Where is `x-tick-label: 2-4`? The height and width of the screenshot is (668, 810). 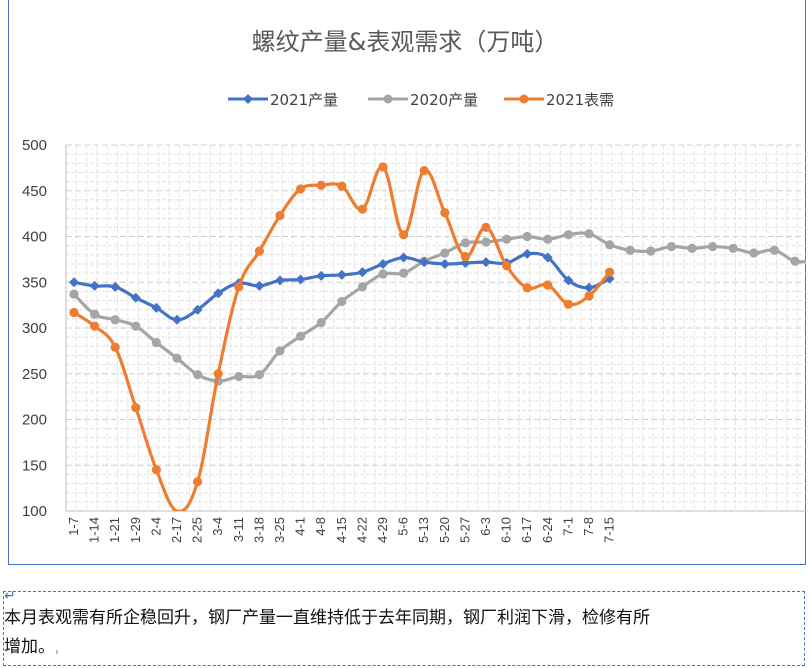
x-tick-label: 2-4 is located at coordinates (155, 526).